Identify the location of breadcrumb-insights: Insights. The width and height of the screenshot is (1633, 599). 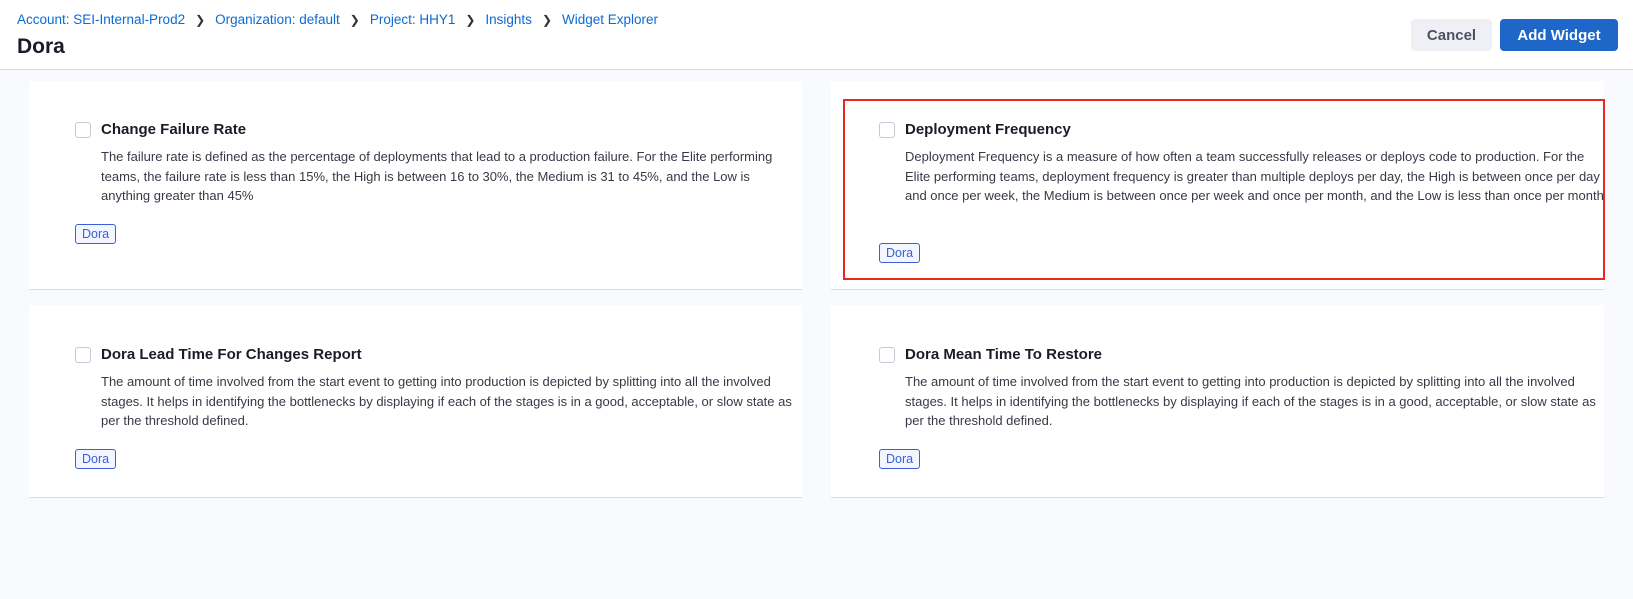
(508, 19).